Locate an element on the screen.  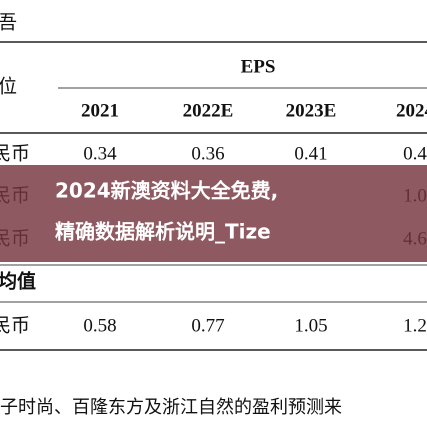
column-header: 2022E is located at coordinates (208, 110).